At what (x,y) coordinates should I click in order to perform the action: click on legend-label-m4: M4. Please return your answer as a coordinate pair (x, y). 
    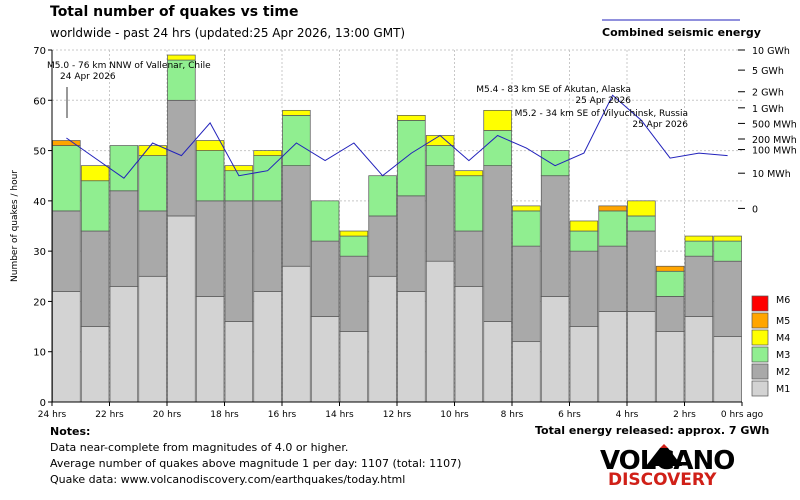
    Looking at the image, I should click on (783, 338).